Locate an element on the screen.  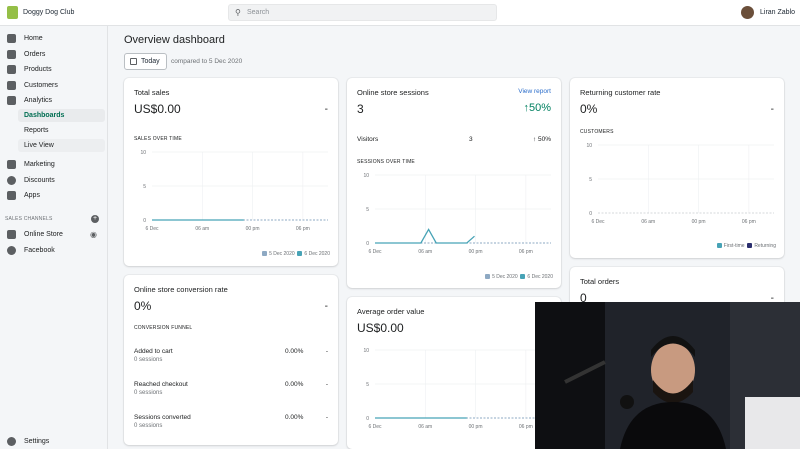
comparison-text: compared to 5 Dec 2020 is located at coordinates (207, 61).